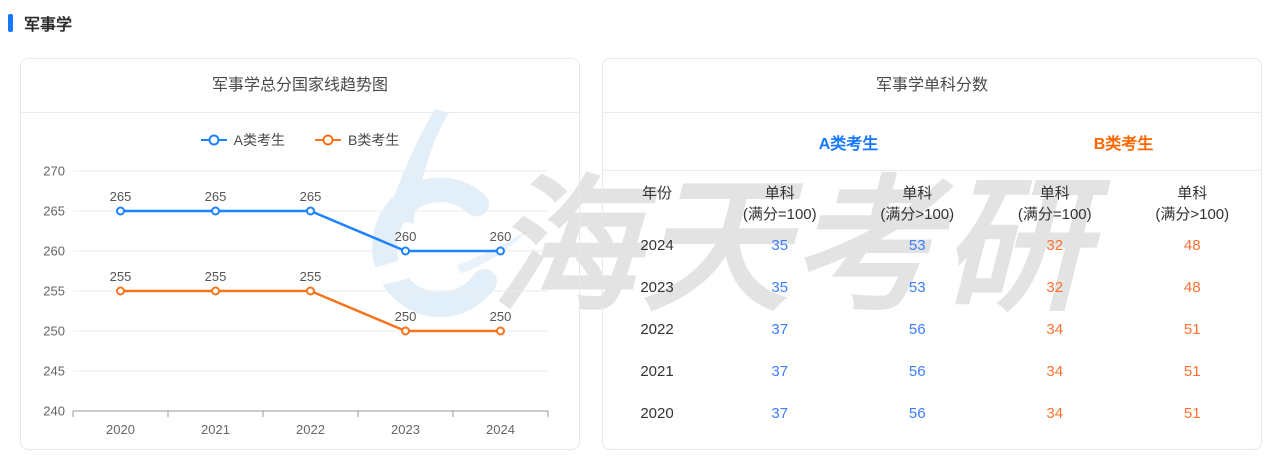  I want to click on column-header-b-single: 单科 (满分=100), so click(1054, 204).